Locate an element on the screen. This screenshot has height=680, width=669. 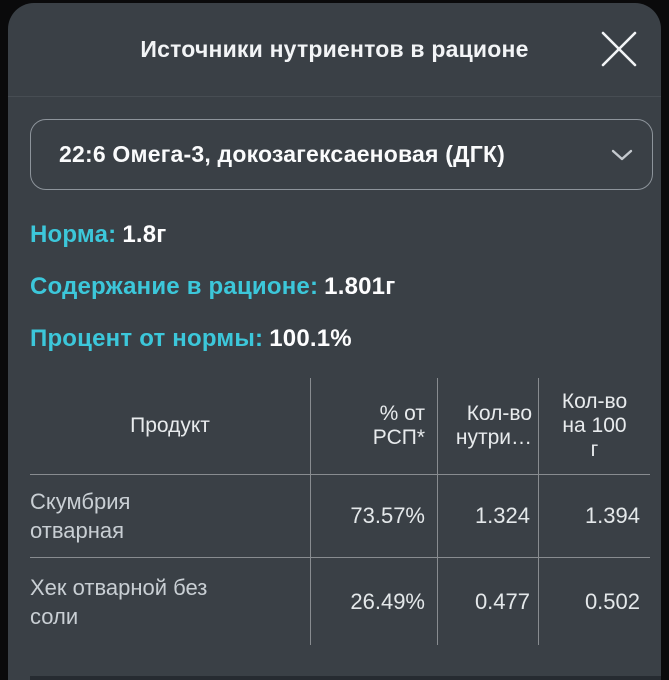
bottom-divider is located at coordinates (345, 678).